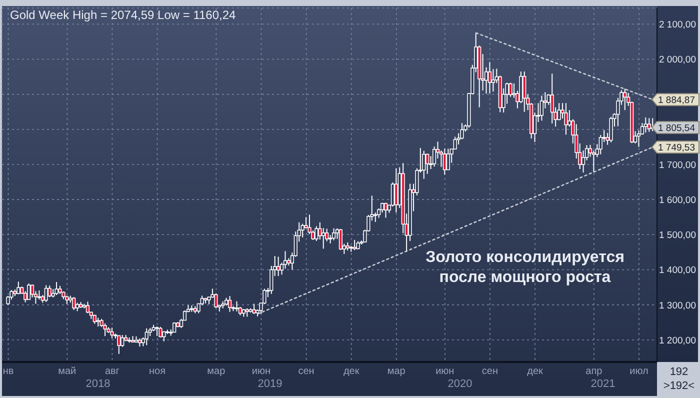 Image resolution: width=700 pixels, height=398 pixels. Describe the element at coordinates (67, 372) in the screenshot. I see `x-tick-label: май` at that location.